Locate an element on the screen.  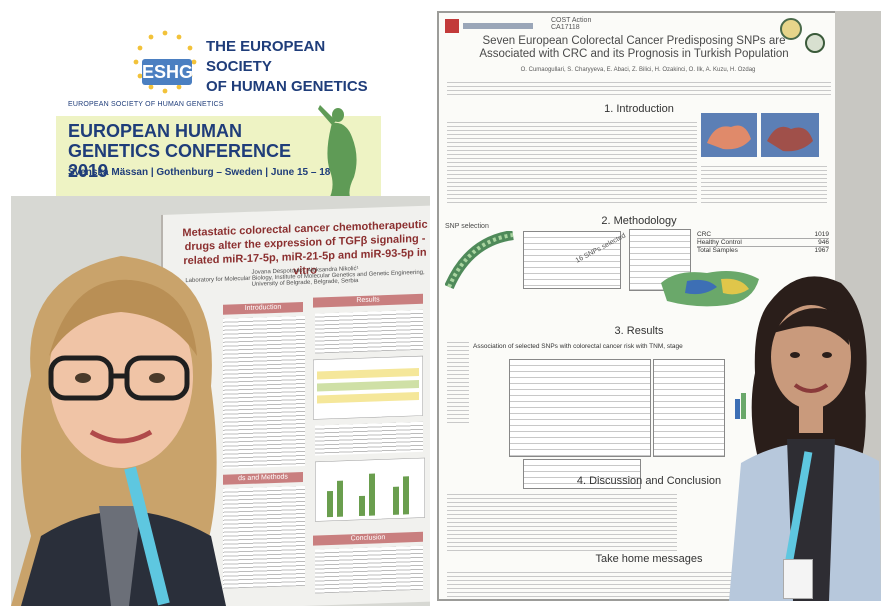
cost-line-2: CA17118 is located at coordinates (565, 27).